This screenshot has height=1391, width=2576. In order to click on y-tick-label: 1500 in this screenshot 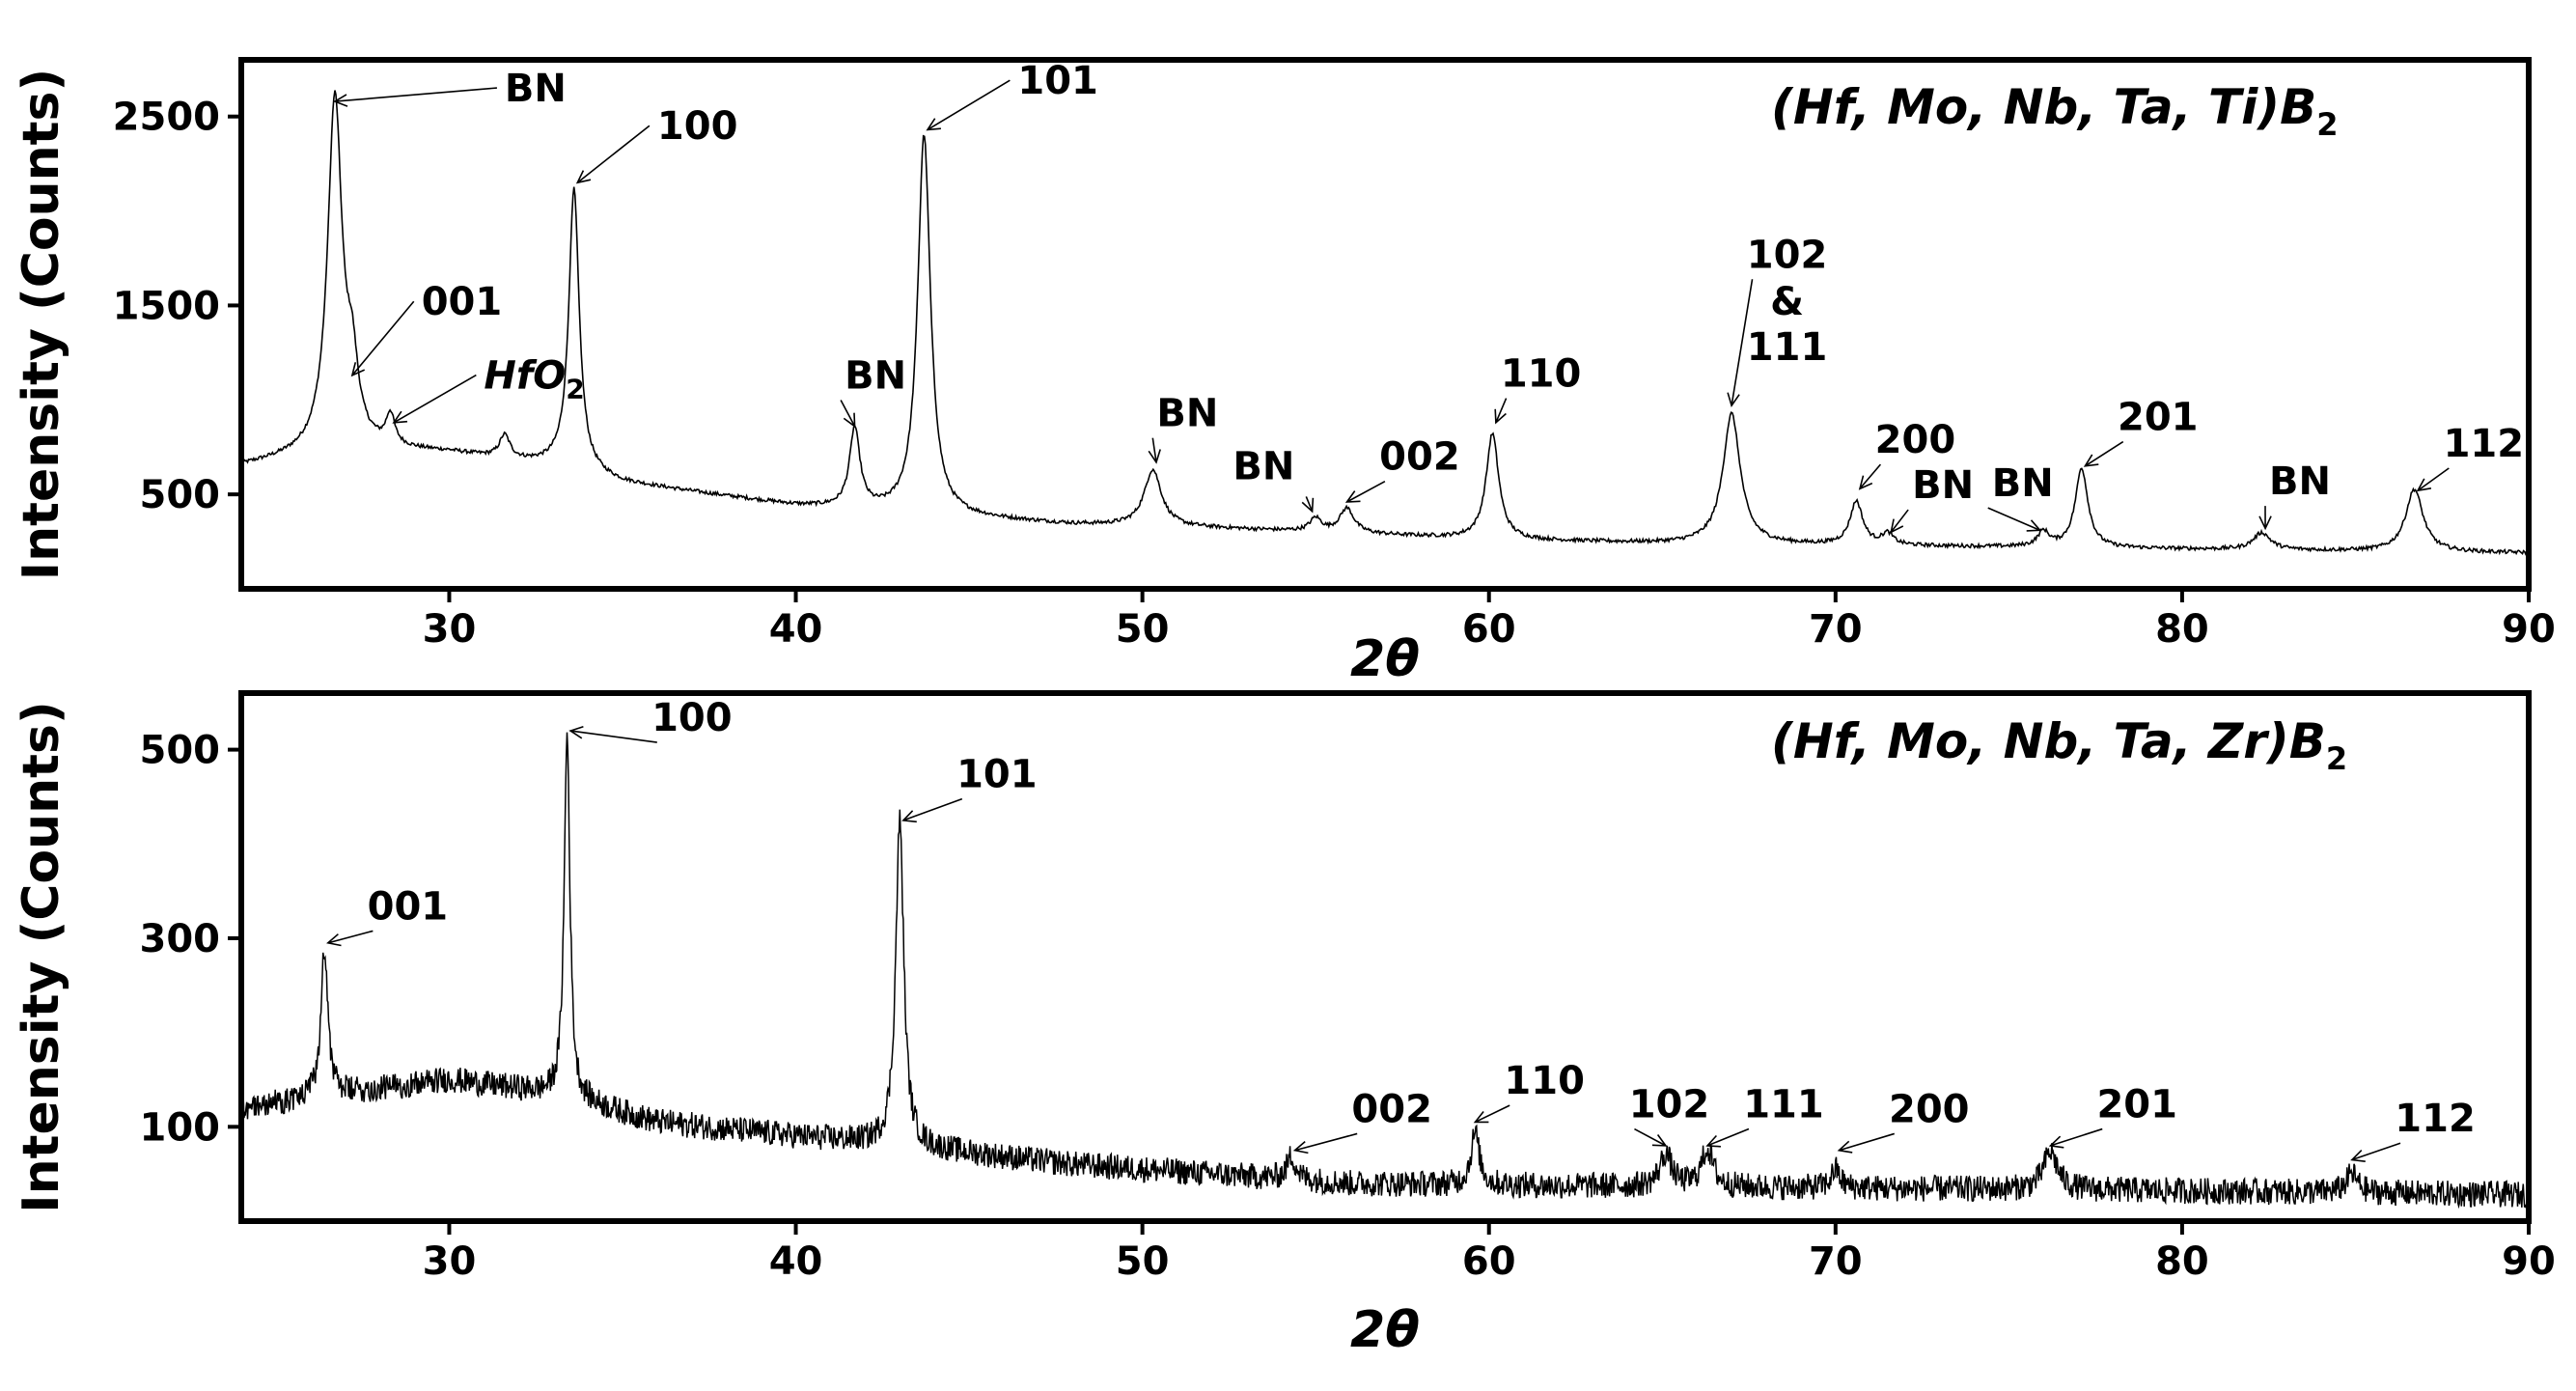, I will do `click(166, 306)`.